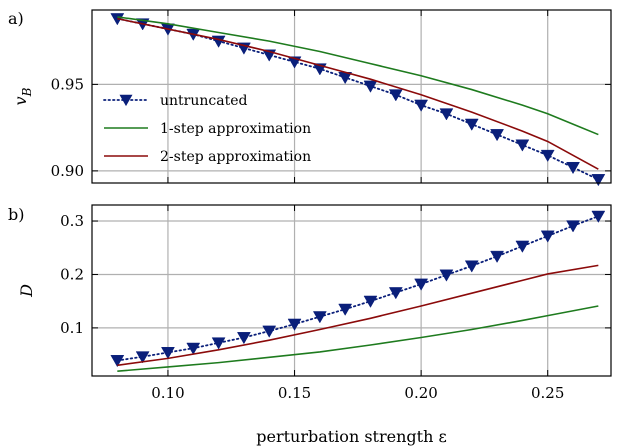  Describe the element at coordinates (67, 84) in the screenshot. I see `panel-a-ytick-label: 0.95` at that location.